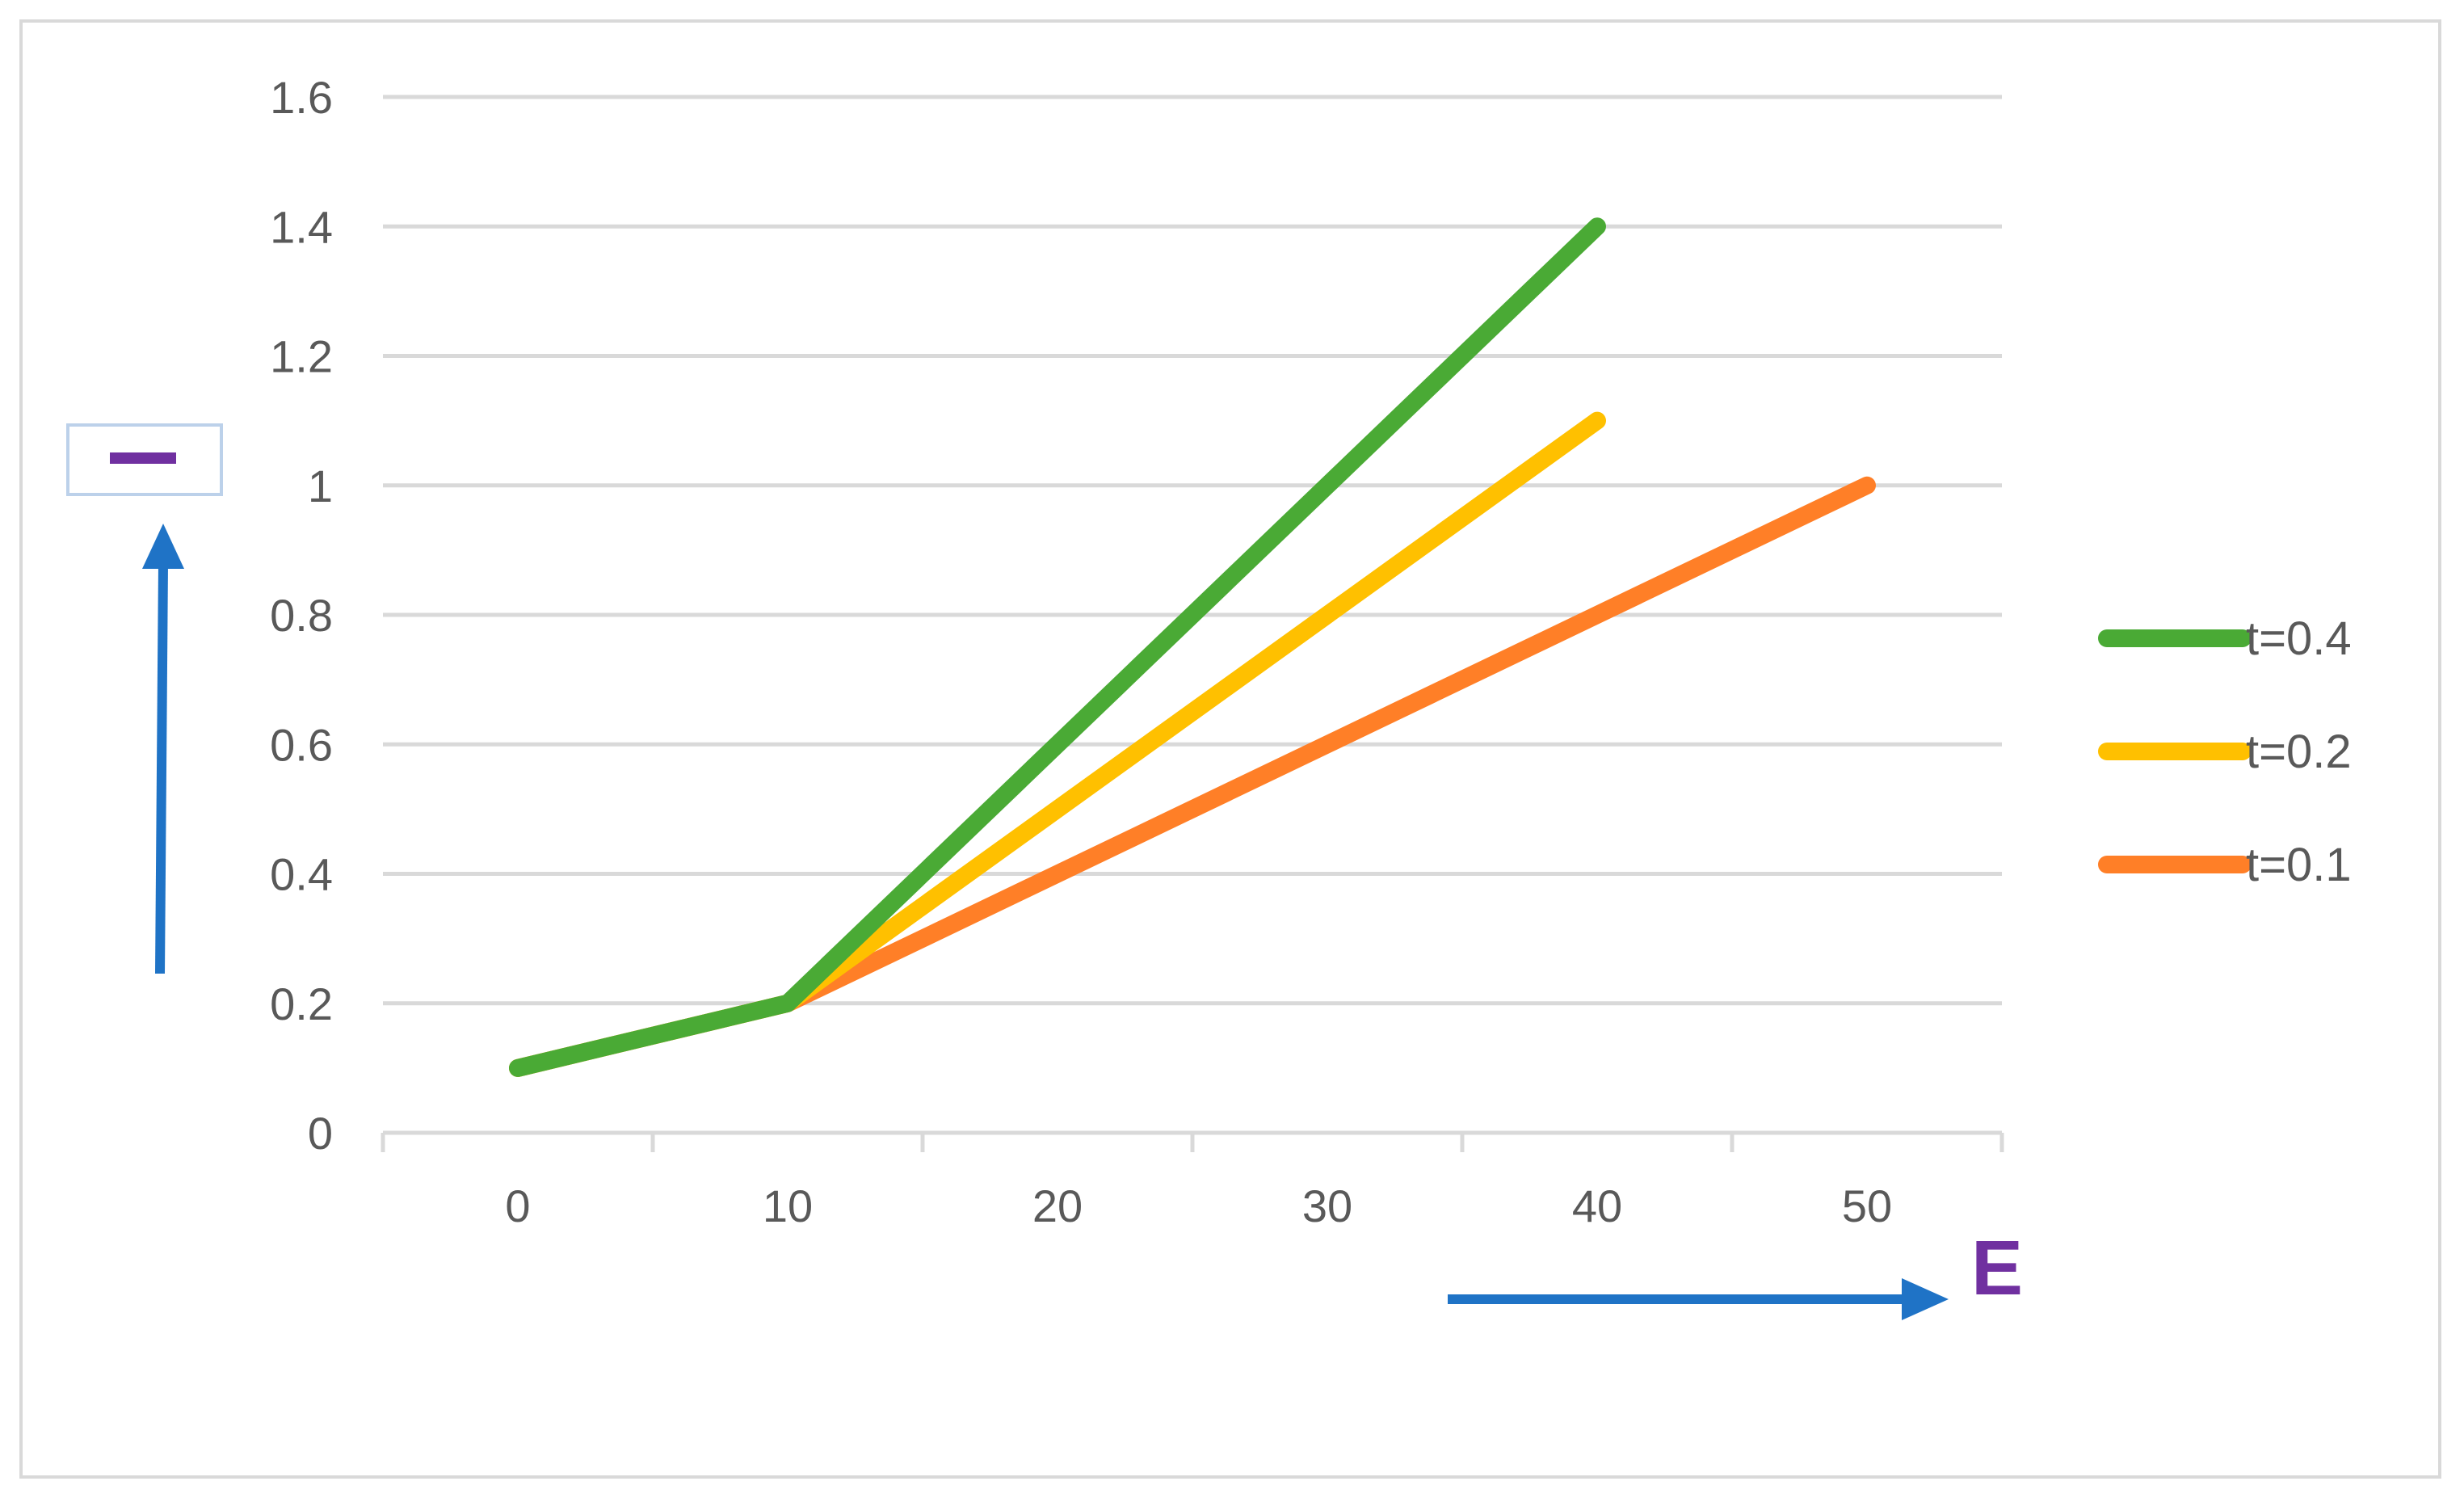 This screenshot has height=1498, width=2464. I want to click on legend-label: t=0.4, so click(2299, 638).